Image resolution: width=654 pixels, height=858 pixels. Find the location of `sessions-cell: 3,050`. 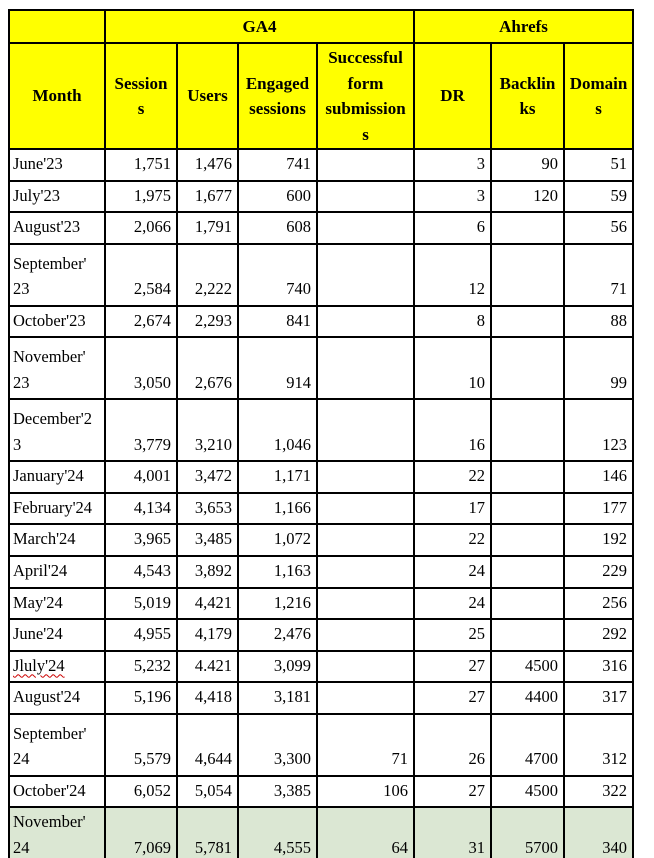

sessions-cell: 3,050 is located at coordinates (141, 368).